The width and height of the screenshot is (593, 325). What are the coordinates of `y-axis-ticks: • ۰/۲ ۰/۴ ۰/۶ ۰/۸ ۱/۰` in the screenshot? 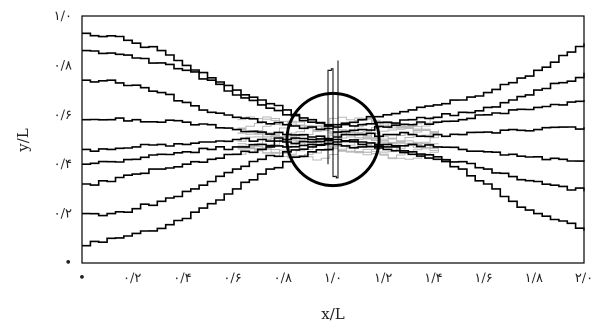 It's located at (63, 140).